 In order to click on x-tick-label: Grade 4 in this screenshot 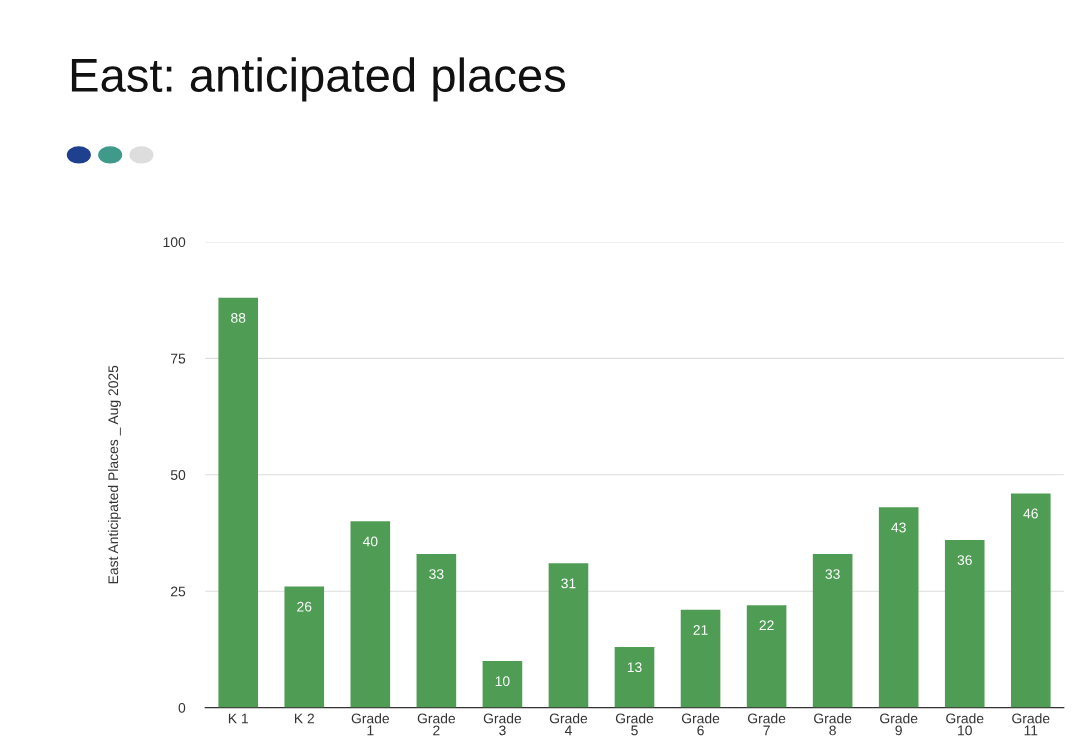, I will do `click(568, 724)`.